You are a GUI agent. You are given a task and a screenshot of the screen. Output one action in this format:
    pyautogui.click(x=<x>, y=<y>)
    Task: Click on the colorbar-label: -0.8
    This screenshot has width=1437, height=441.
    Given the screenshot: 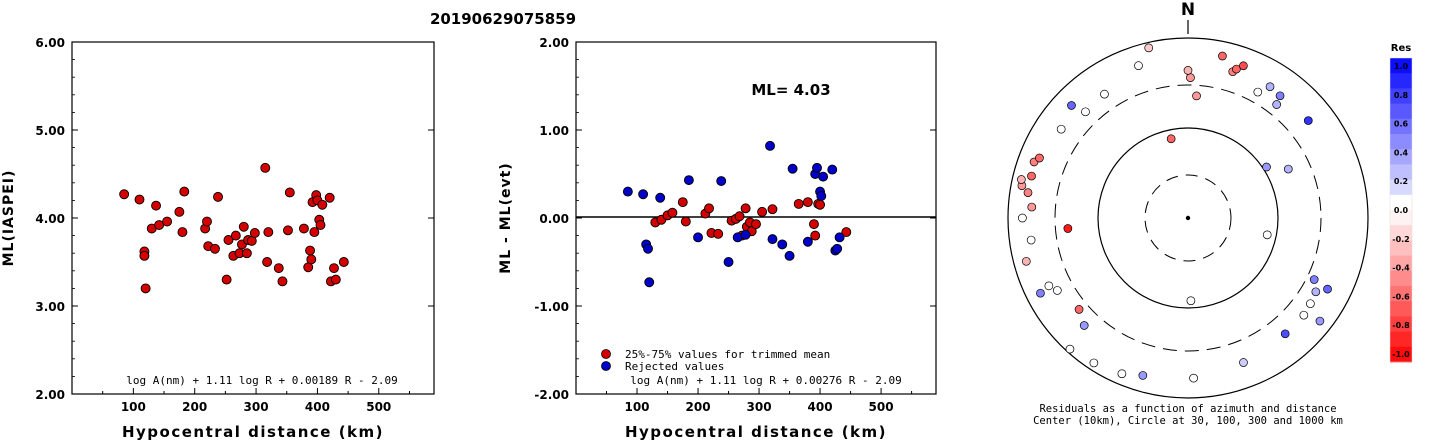 What is the action you would take?
    pyautogui.click(x=1401, y=325)
    